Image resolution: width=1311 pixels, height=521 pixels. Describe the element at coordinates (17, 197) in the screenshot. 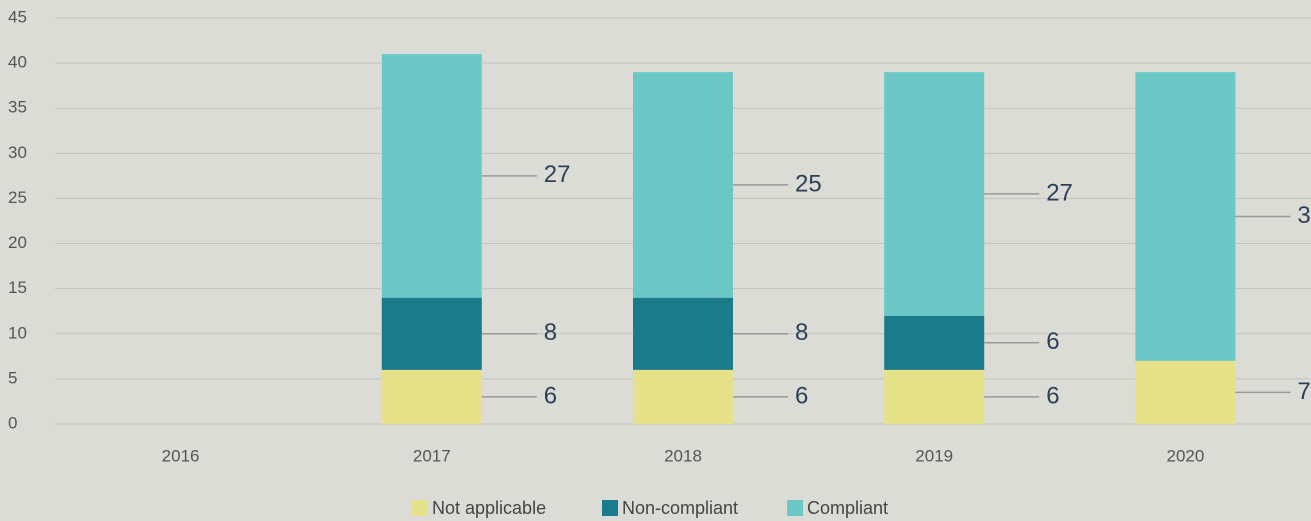

I see `y-tick-label: 25` at that location.